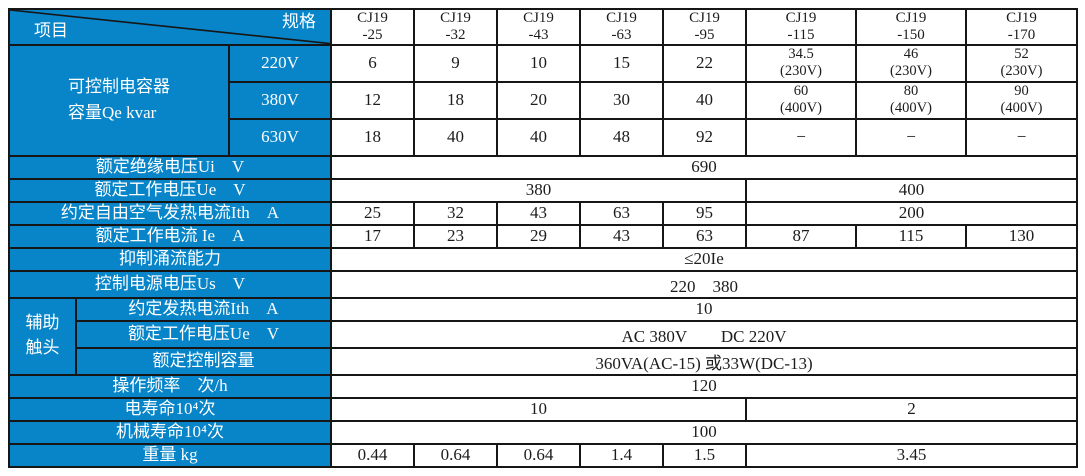 The height and width of the screenshot is (476, 1085). I want to click on corner-spec-label: 规格, so click(299, 21).